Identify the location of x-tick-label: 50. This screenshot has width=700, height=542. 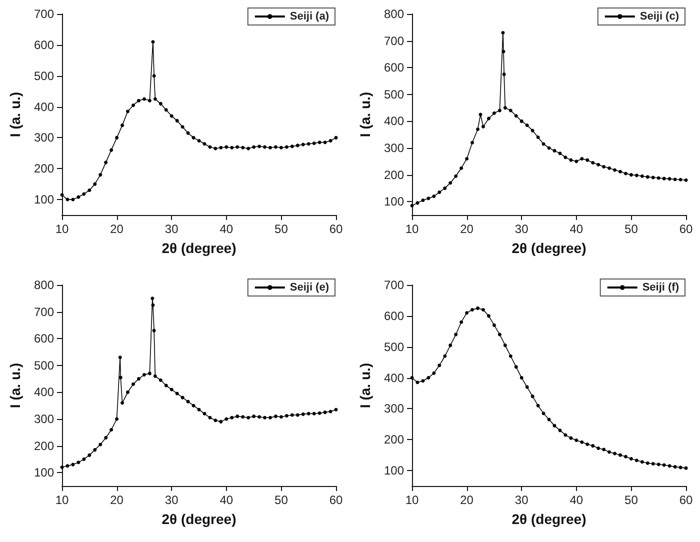
(631, 500).